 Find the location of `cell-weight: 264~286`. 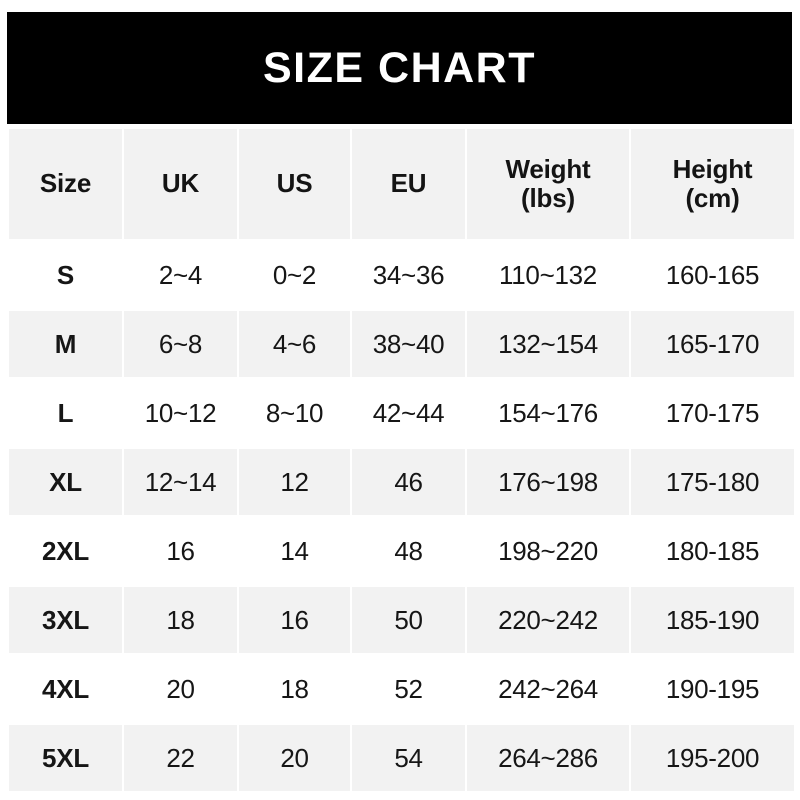

cell-weight: 264~286 is located at coordinates (548, 758).